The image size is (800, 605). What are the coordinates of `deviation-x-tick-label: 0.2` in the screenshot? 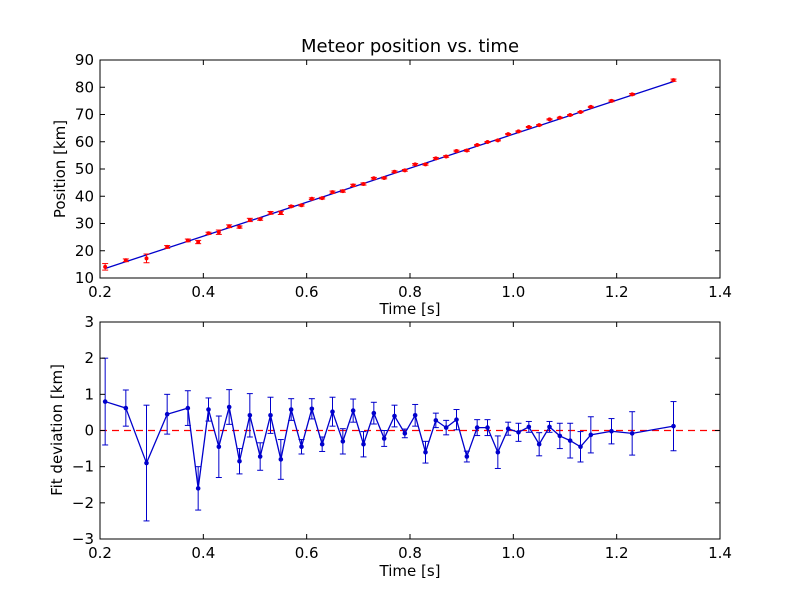 It's located at (100, 553).